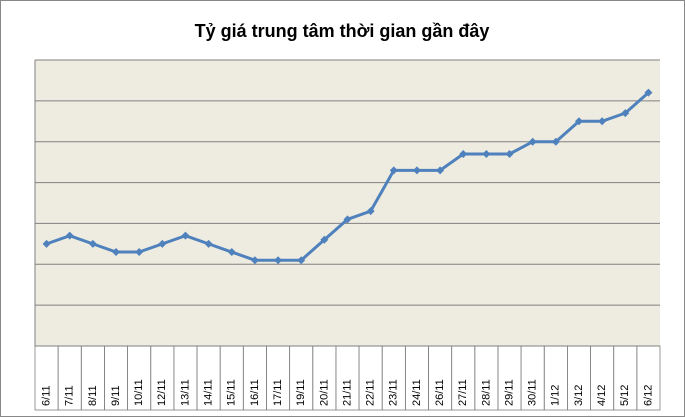 This screenshot has width=685, height=417. What do you see at coordinates (46, 395) in the screenshot?
I see `x-tick-label: 6/11` at bounding box center [46, 395].